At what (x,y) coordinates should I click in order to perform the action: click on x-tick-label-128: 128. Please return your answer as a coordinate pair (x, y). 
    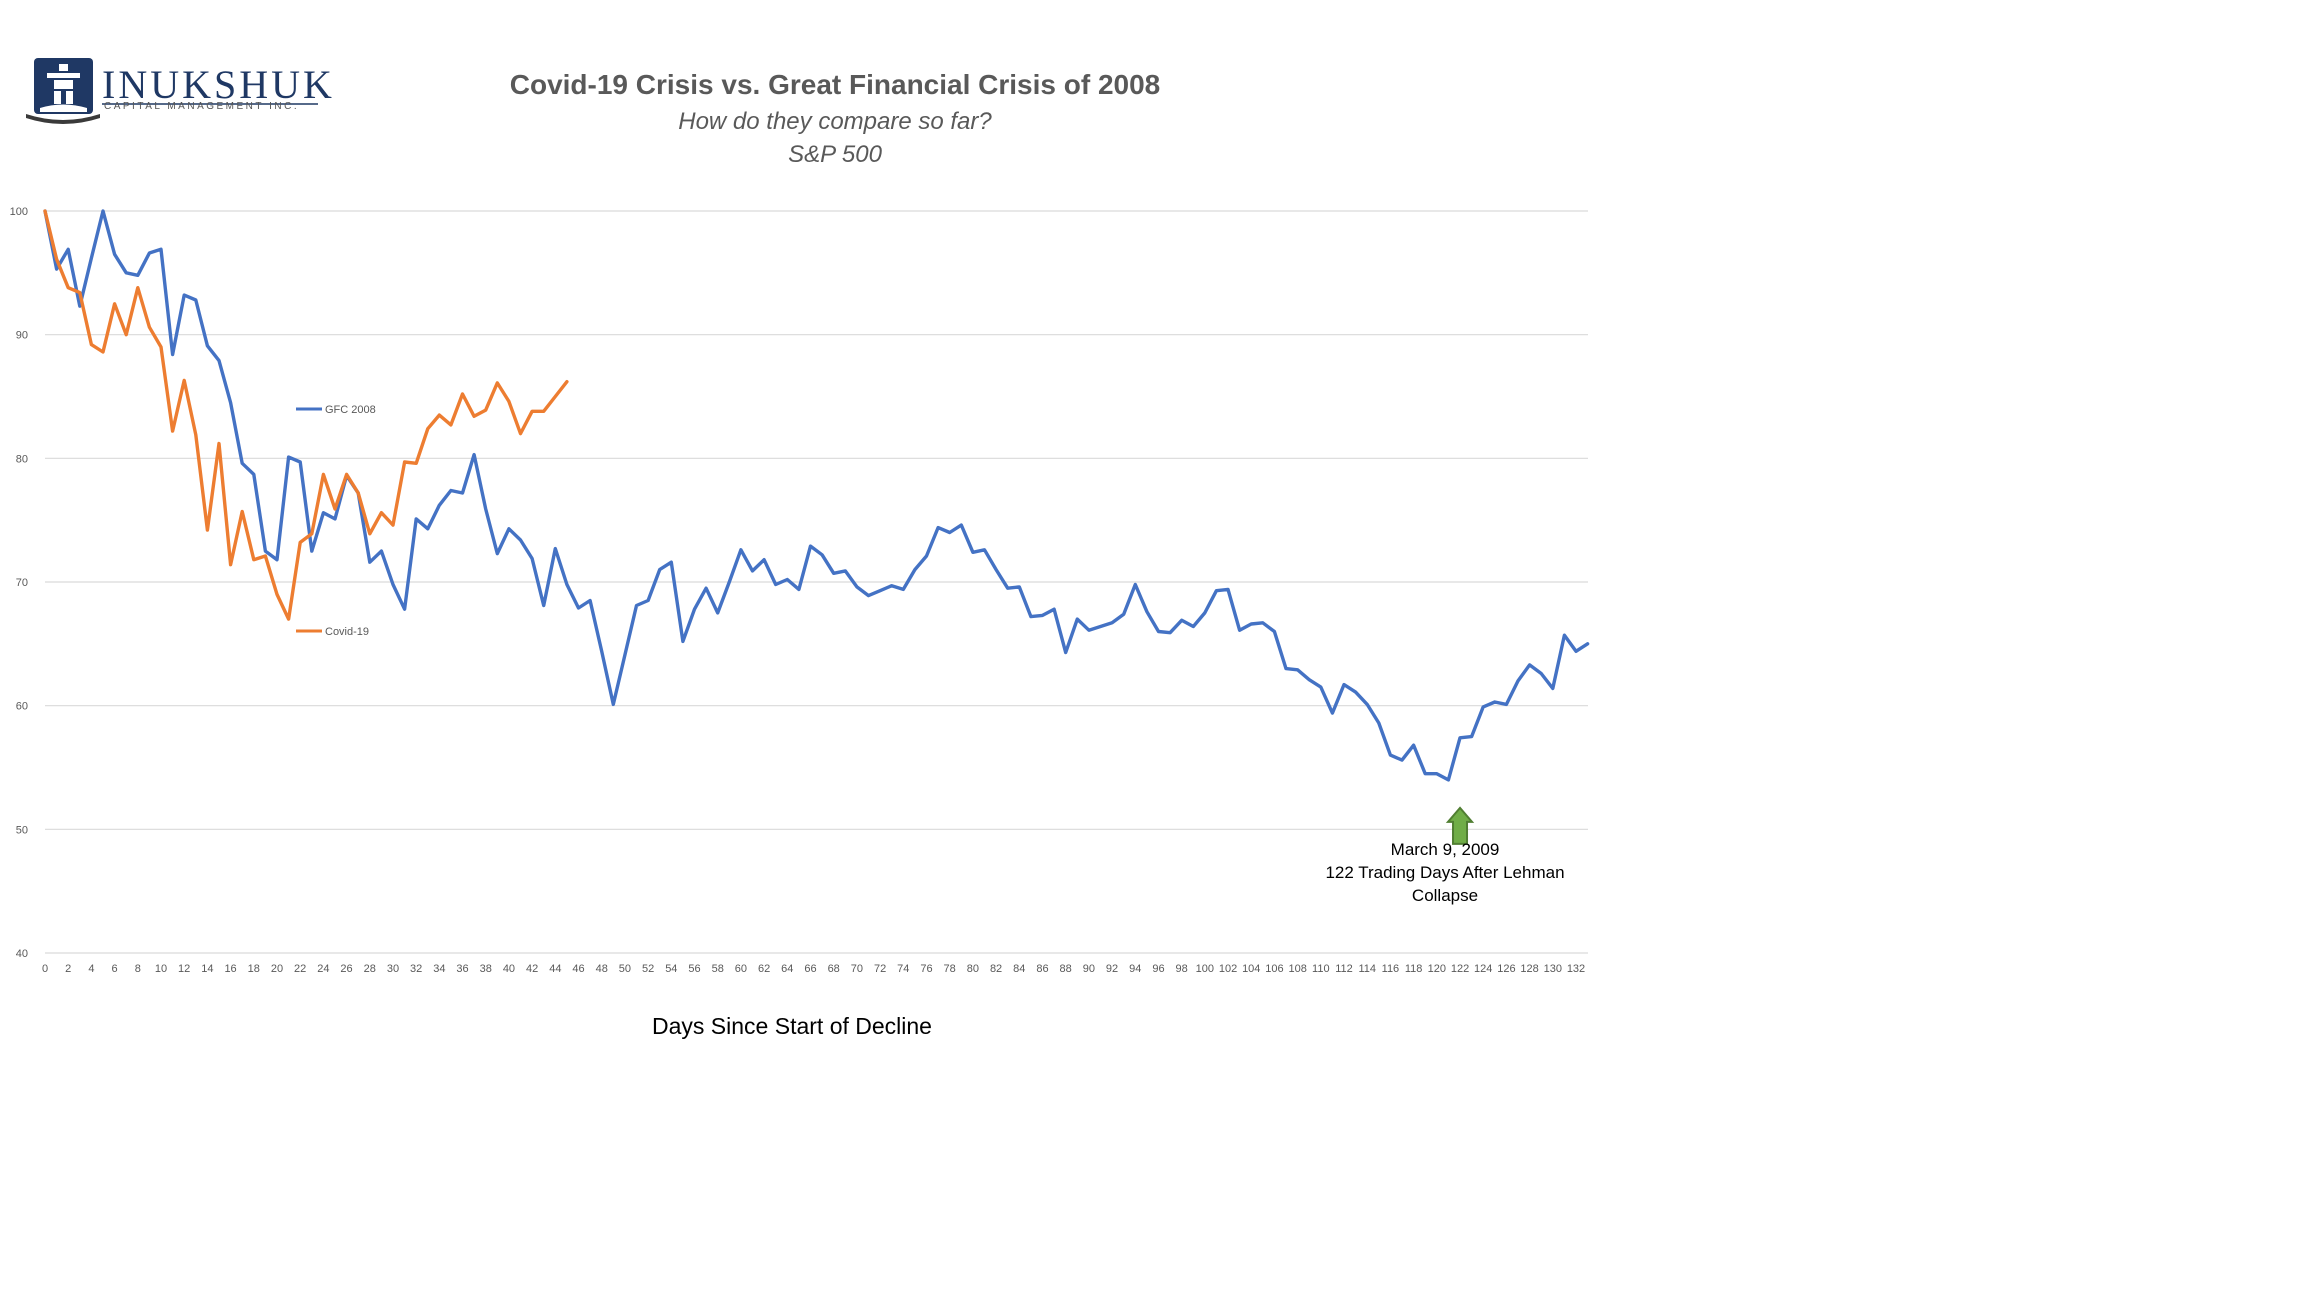
    Looking at the image, I should click on (1529, 969).